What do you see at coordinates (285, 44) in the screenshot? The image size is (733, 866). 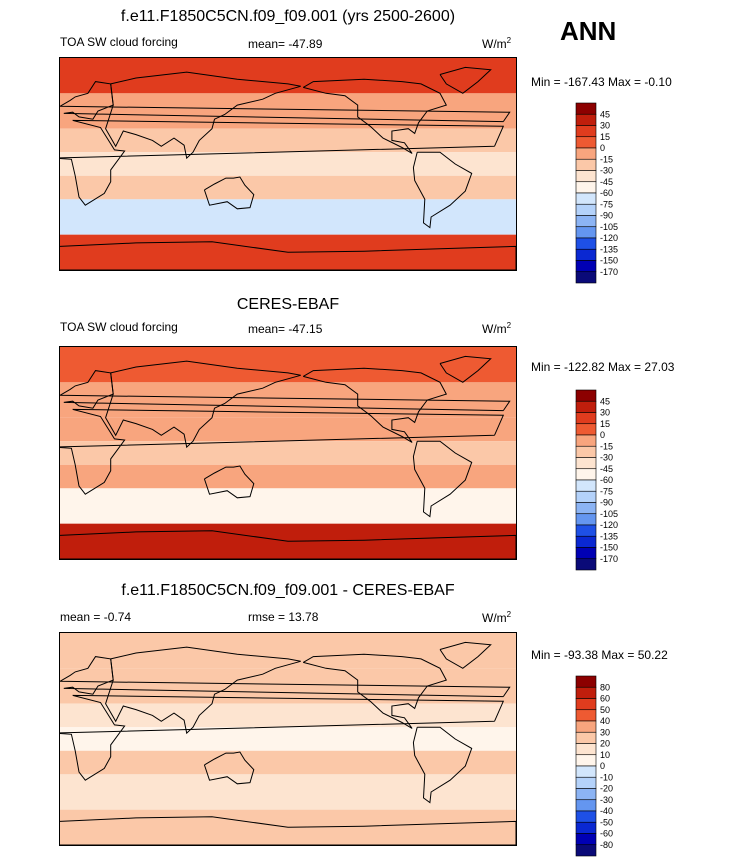 I see `panel1-mean: mean= -47.89` at bounding box center [285, 44].